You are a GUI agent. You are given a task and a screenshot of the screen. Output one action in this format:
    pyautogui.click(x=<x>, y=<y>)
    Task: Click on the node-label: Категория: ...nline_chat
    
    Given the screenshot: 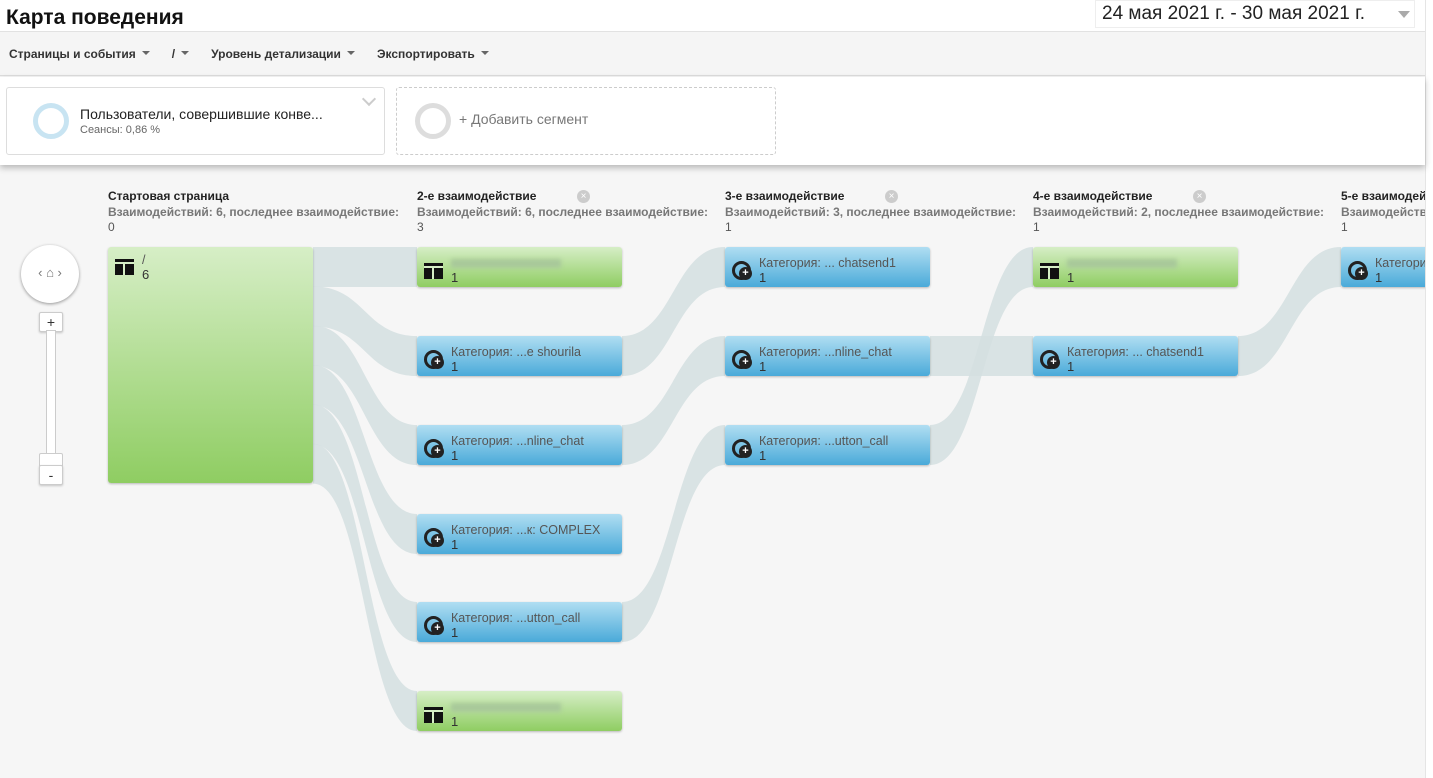 What is the action you would take?
    pyautogui.click(x=517, y=441)
    